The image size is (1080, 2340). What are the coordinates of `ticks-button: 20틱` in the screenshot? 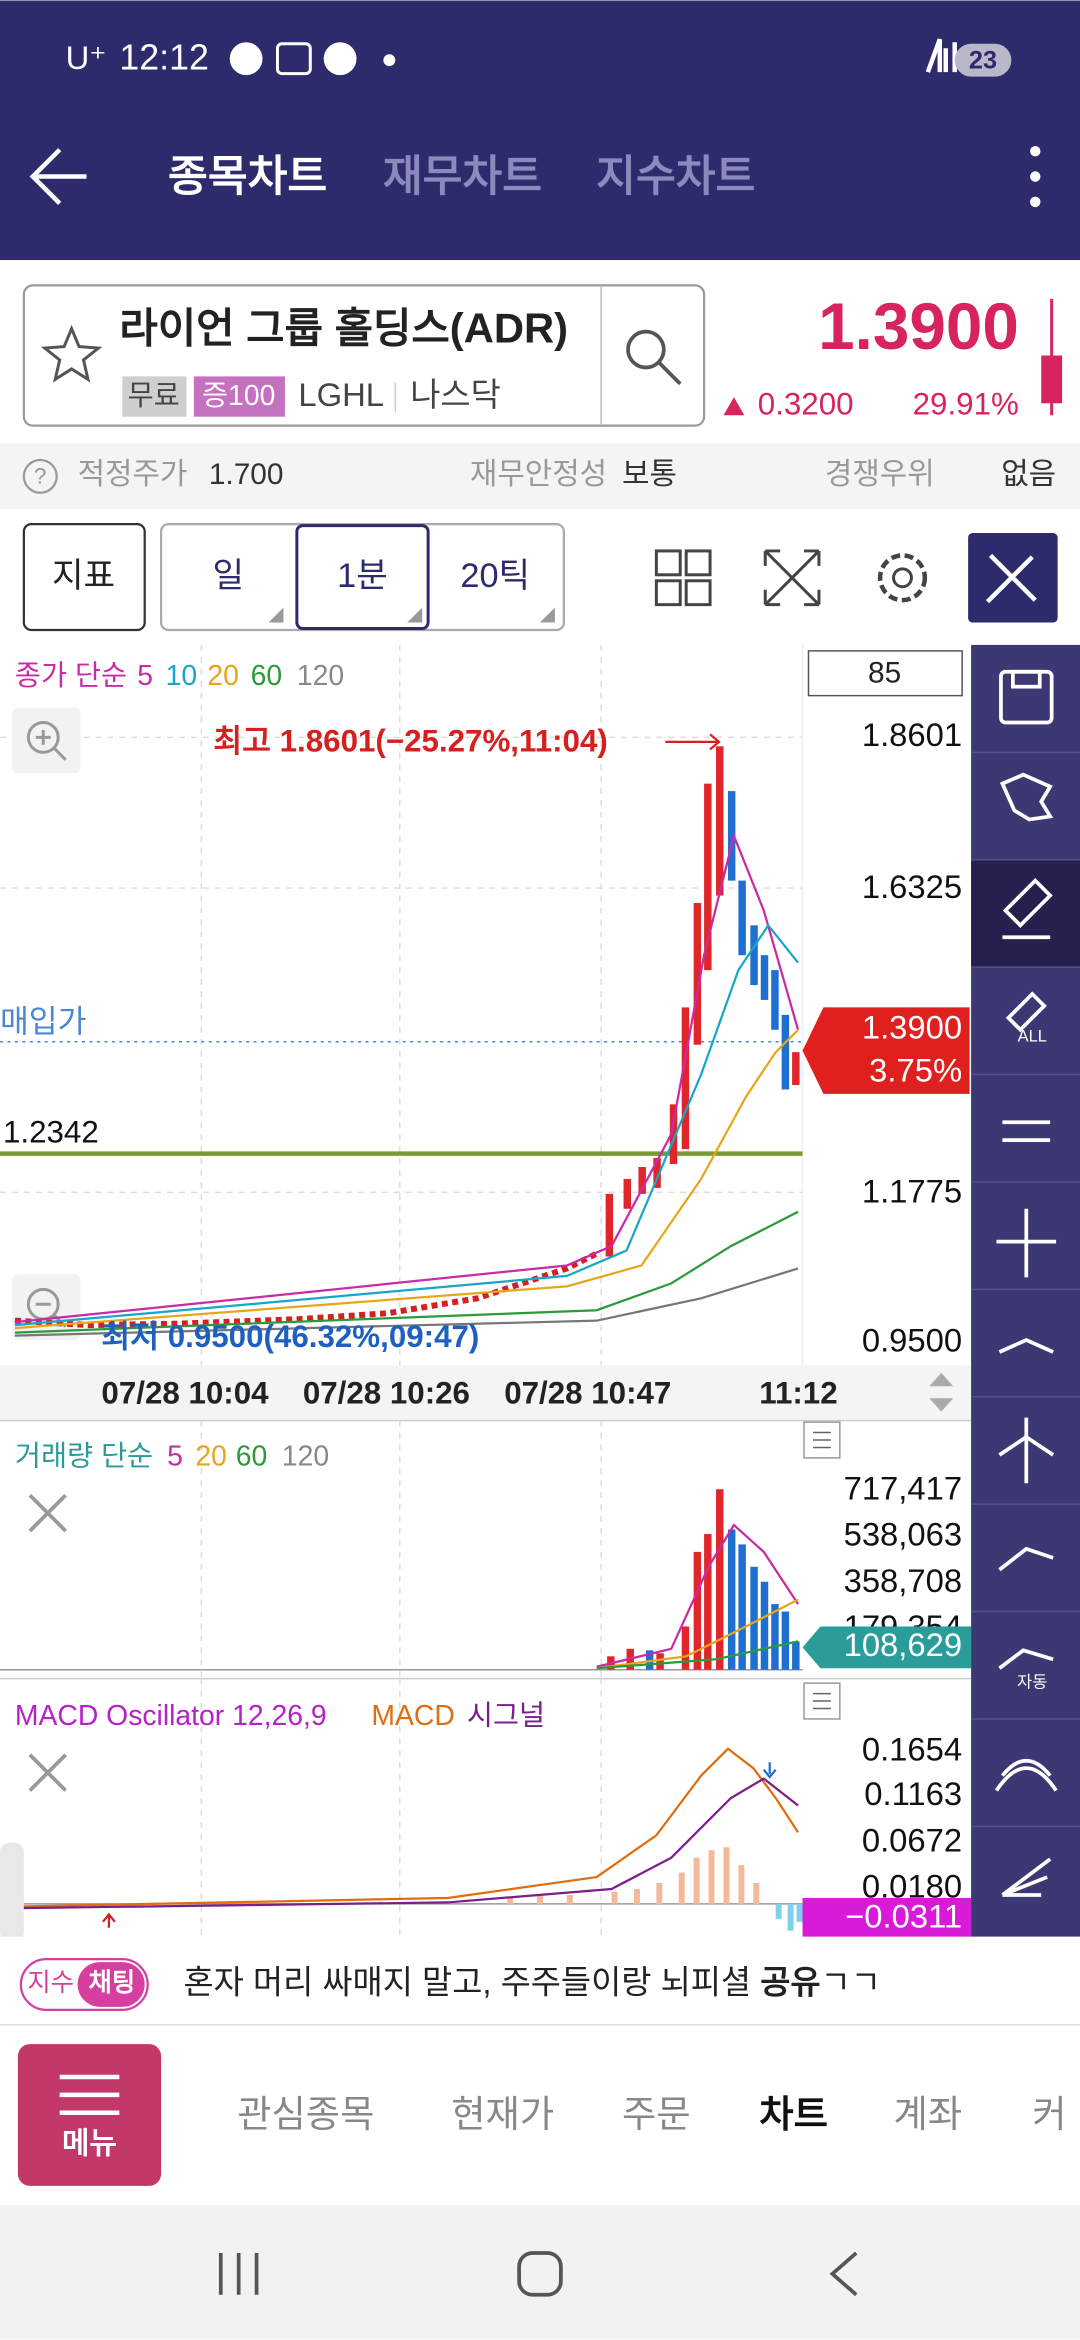 It's located at (495, 576).